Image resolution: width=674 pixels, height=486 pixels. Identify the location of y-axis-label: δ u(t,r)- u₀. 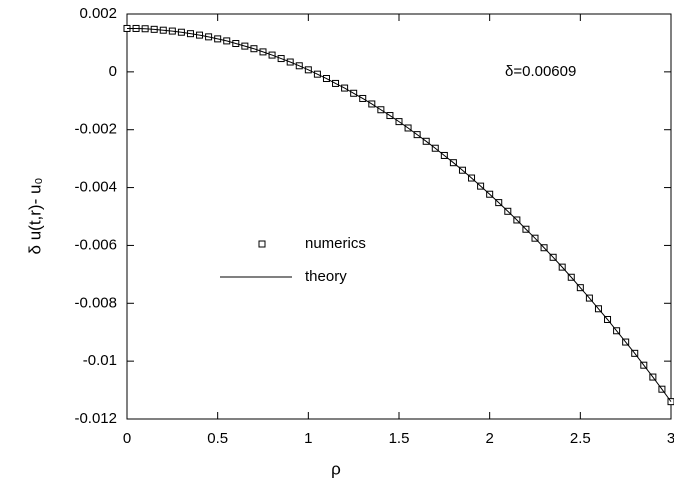
(34, 216).